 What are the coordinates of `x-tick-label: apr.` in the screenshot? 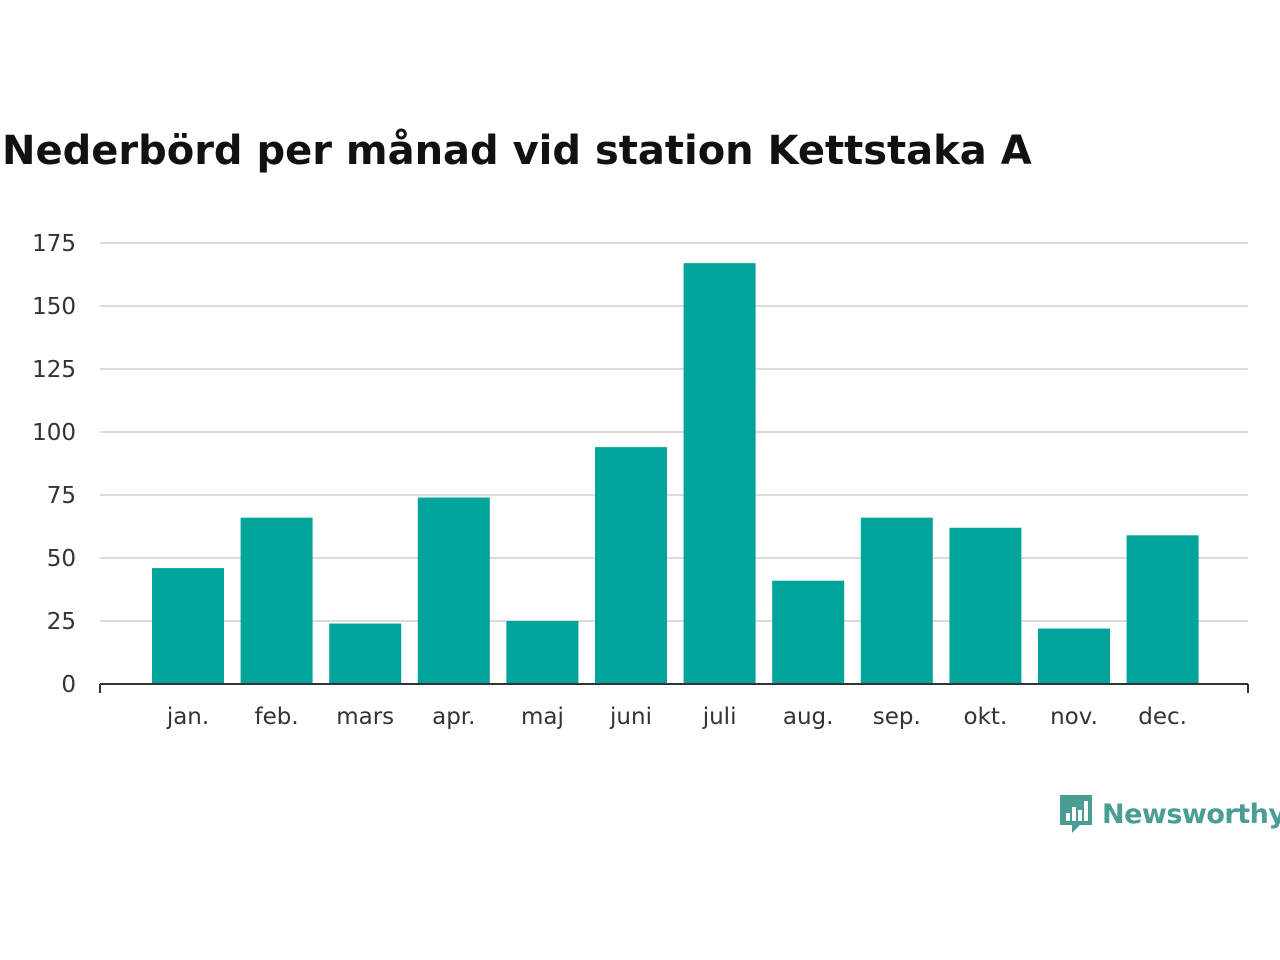 It's located at (453, 717).